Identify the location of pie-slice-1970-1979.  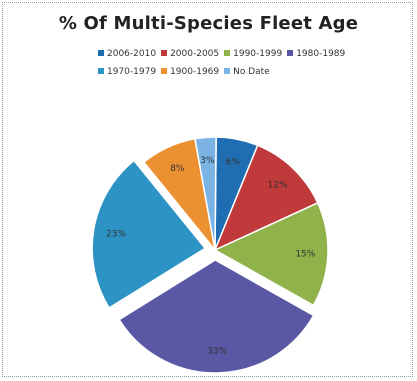
(149, 234).